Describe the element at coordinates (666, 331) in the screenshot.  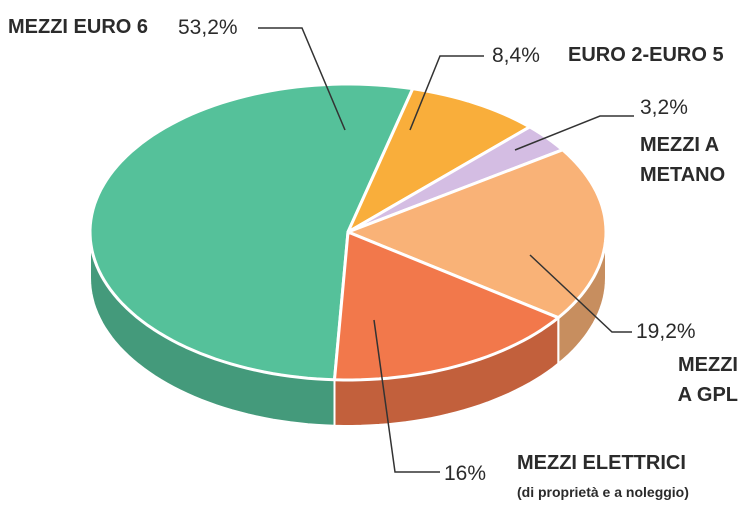
I see `value-label: 19,2%` at that location.